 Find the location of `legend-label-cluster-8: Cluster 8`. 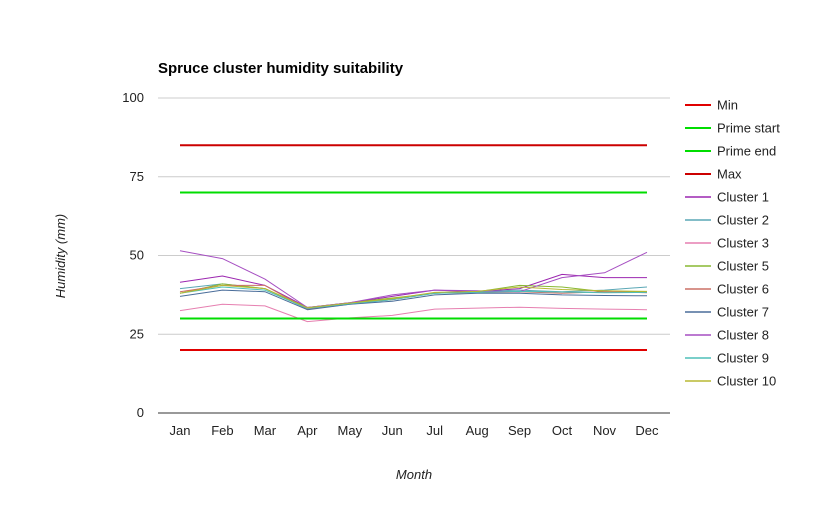

legend-label-cluster-8: Cluster 8 is located at coordinates (743, 335).